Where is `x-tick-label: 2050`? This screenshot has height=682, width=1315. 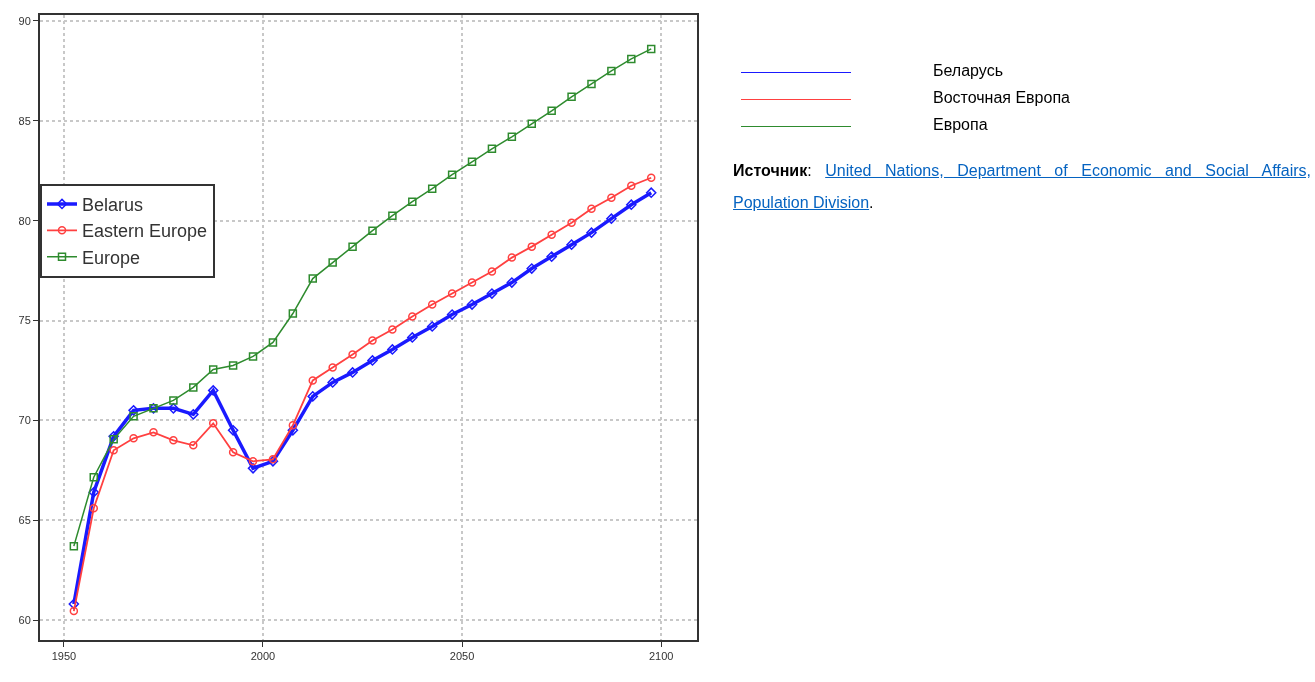 x-tick-label: 2050 is located at coordinates (462, 656).